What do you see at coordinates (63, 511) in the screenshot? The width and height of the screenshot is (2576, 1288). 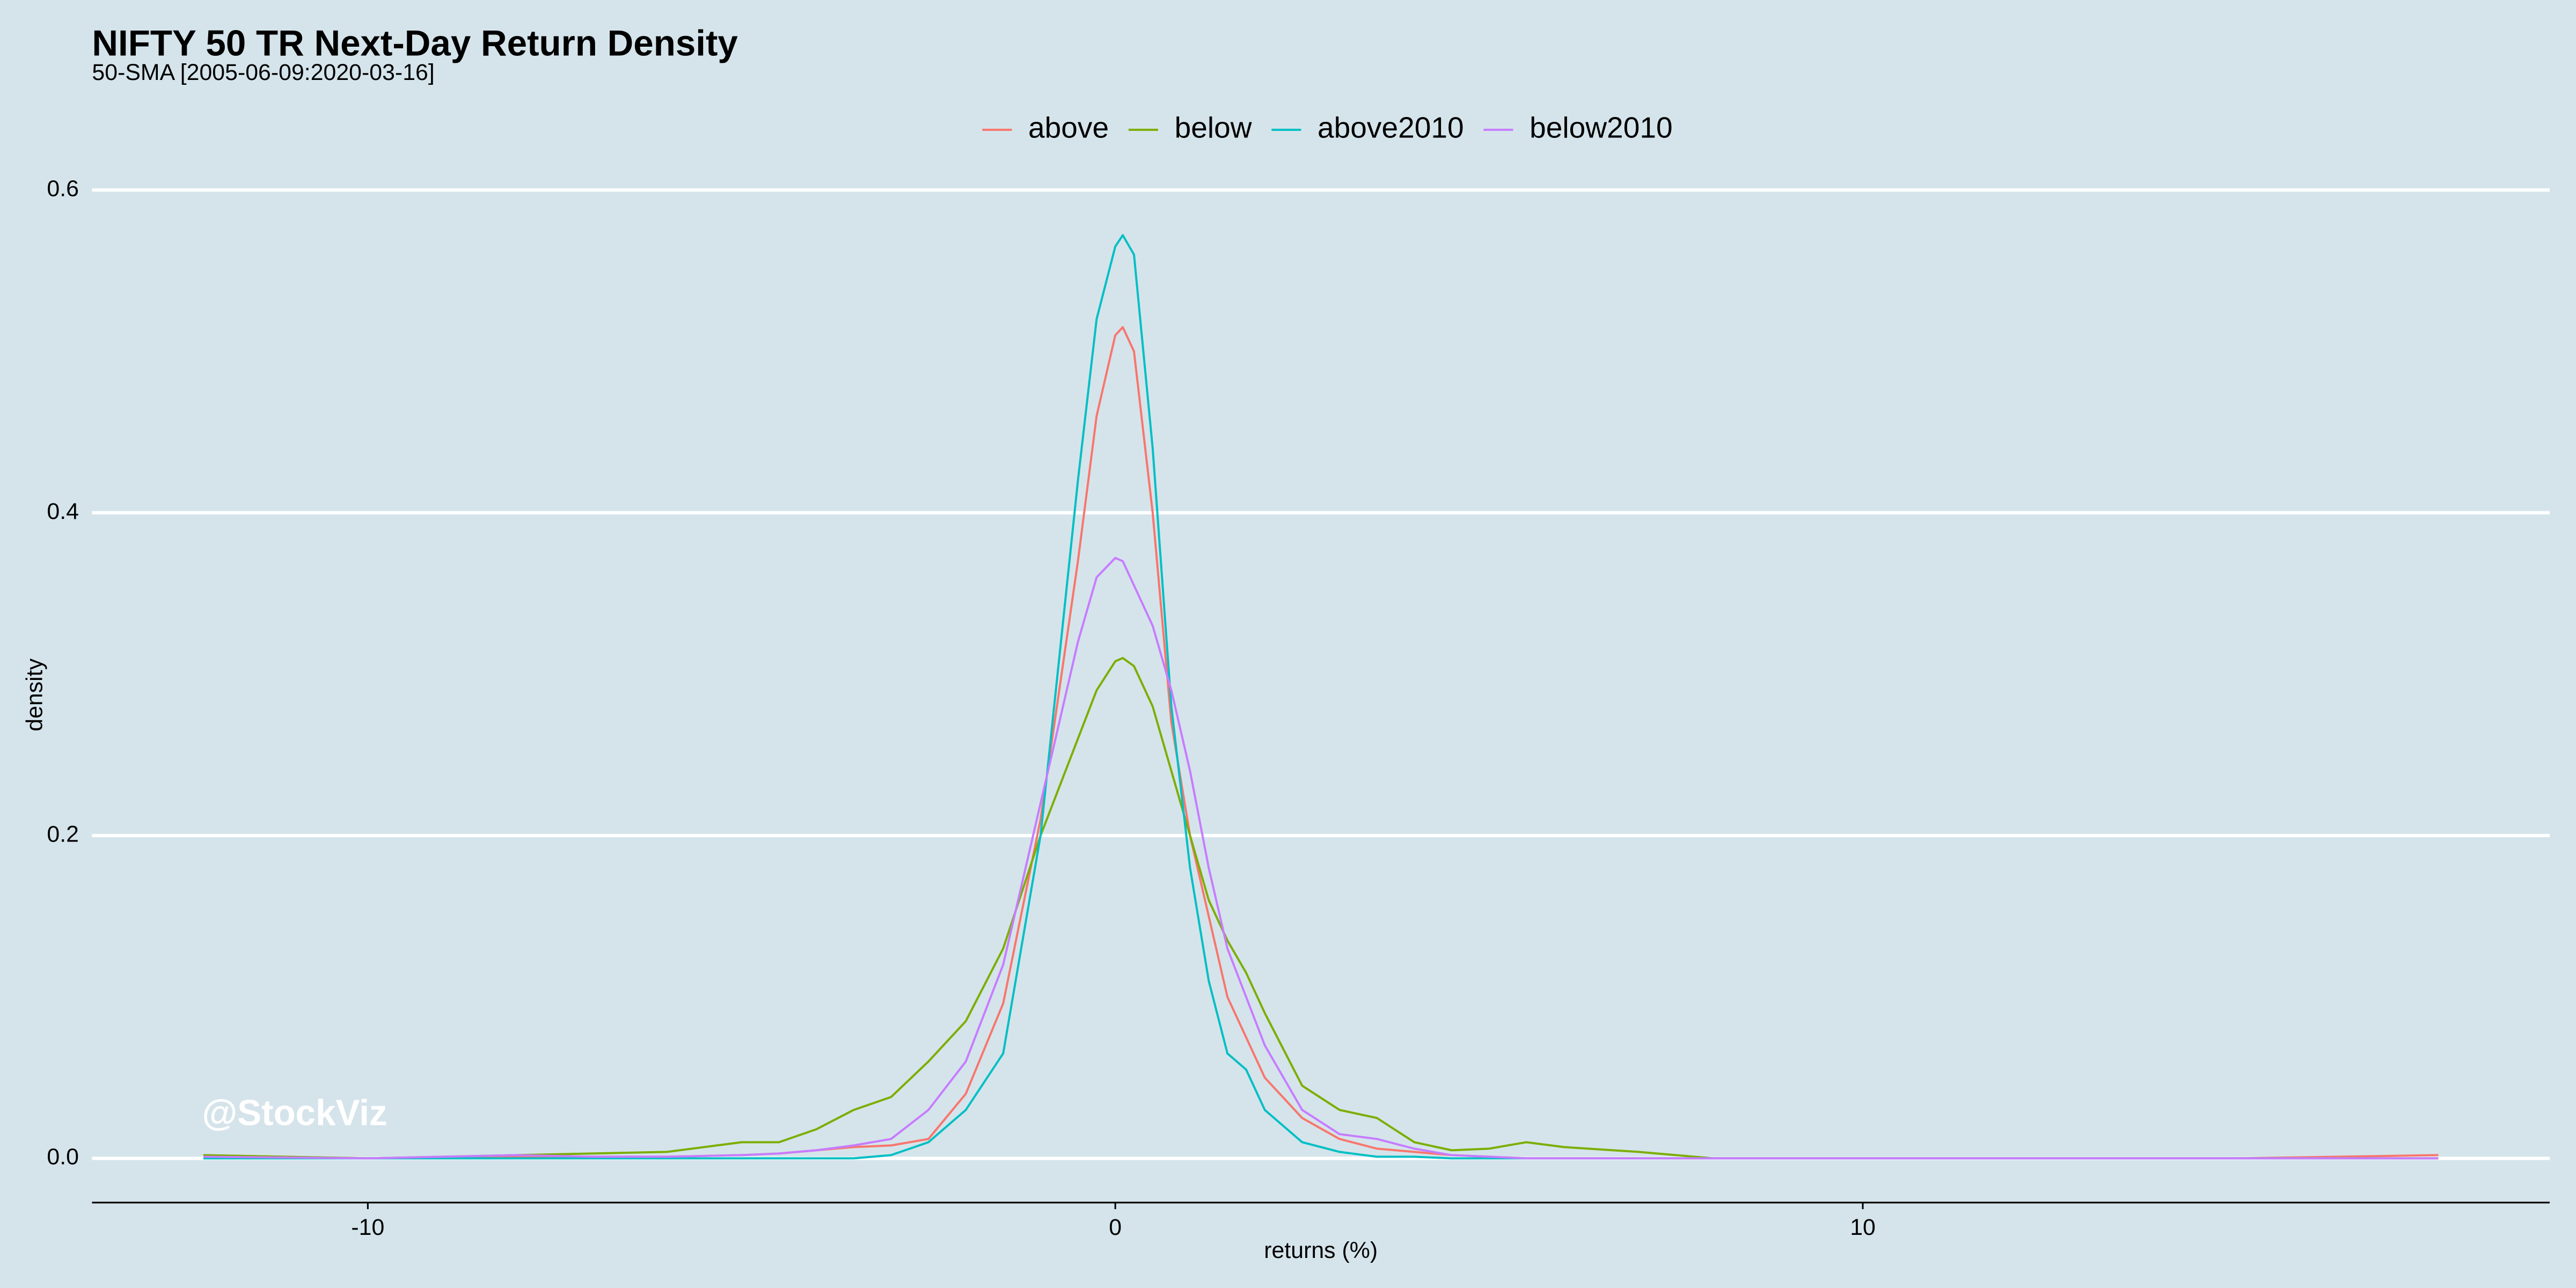 I see `y-tick-label: 0.4` at bounding box center [63, 511].